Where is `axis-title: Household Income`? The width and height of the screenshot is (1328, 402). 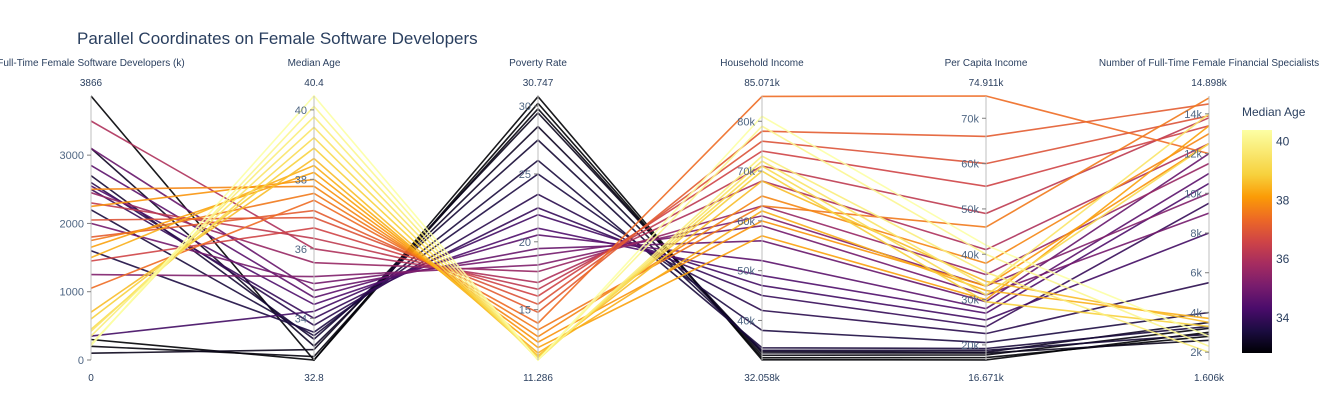
axis-title: Household Income is located at coordinates (762, 63).